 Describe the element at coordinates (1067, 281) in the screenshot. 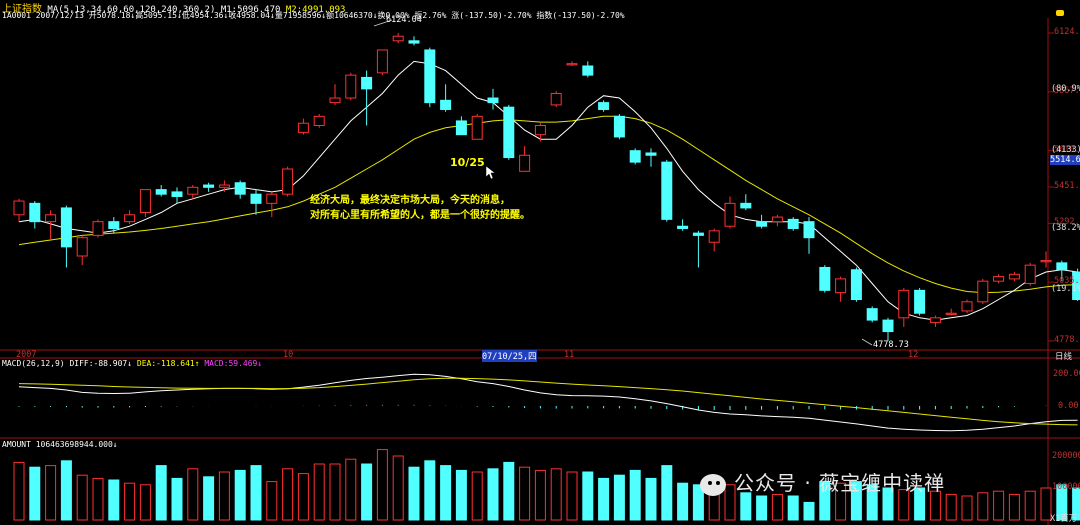

I see `price-tick-label: 5035.7` at that location.